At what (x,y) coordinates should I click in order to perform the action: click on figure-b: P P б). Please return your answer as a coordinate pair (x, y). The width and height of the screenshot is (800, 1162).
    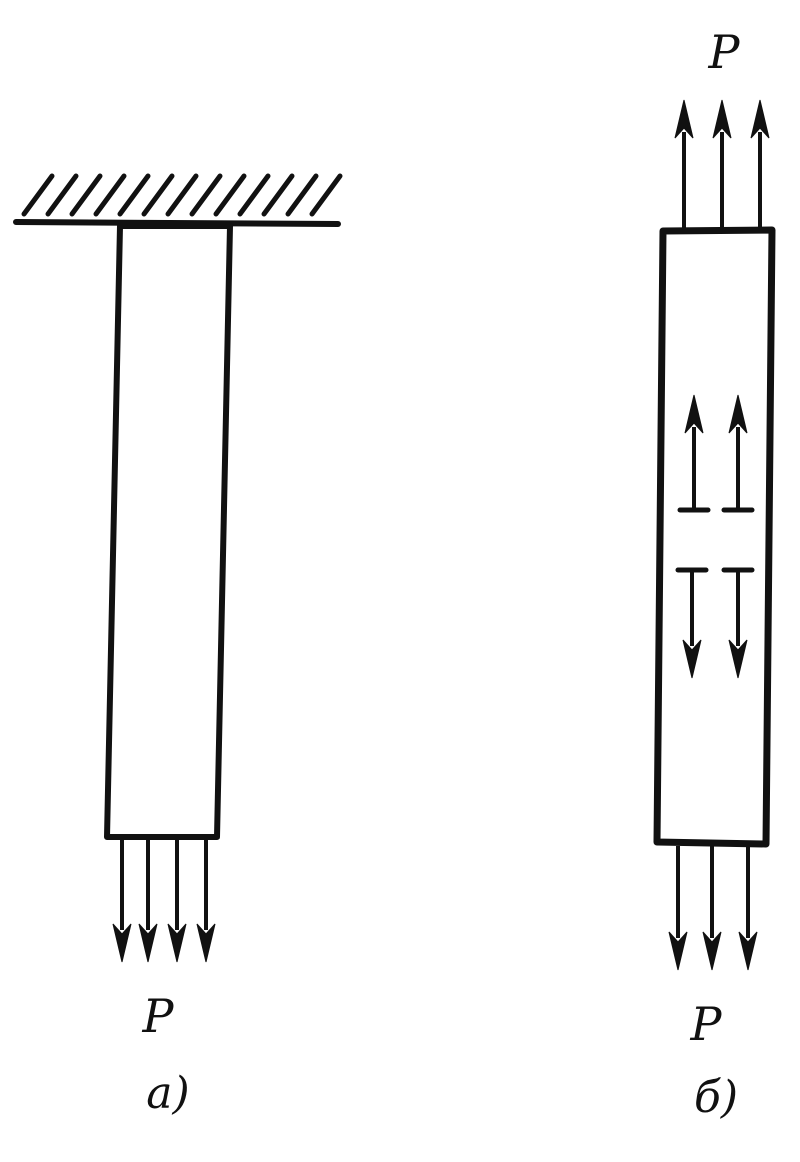
    Looking at the image, I should click on (714, 574).